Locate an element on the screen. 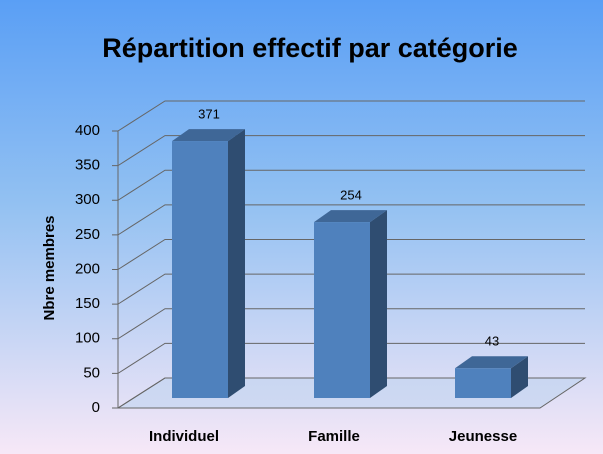  y-tick-label: 50 is located at coordinates (91, 372).